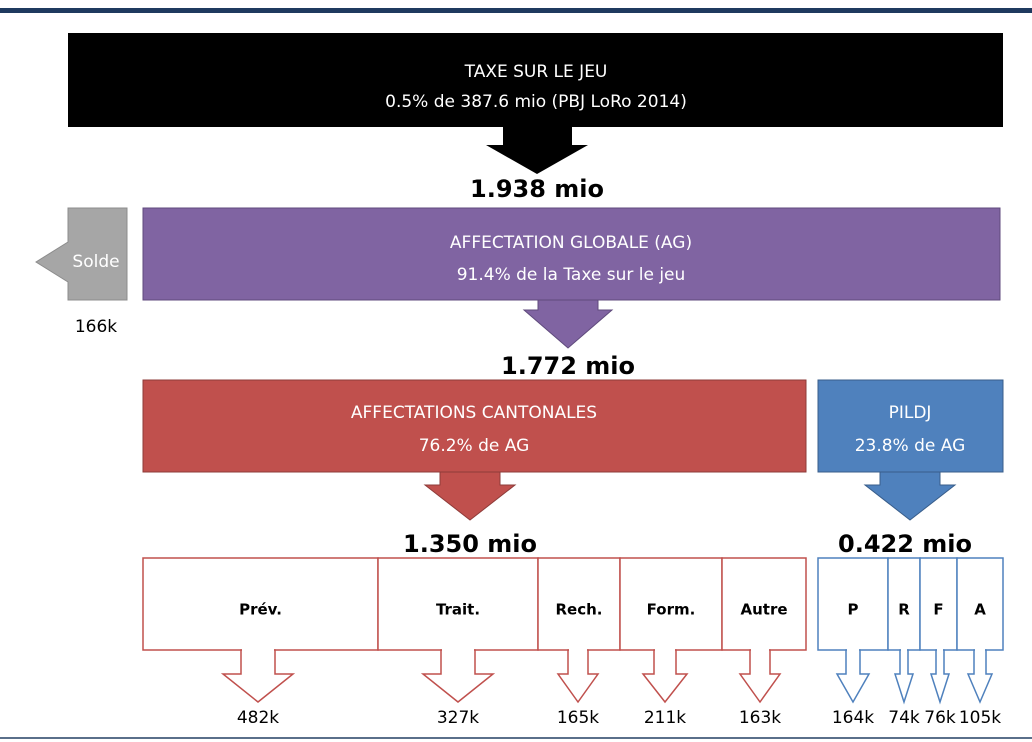 Image resolution: width=1032 pixels, height=742 pixels. I want to click on sub-label: Trait., so click(458, 610).